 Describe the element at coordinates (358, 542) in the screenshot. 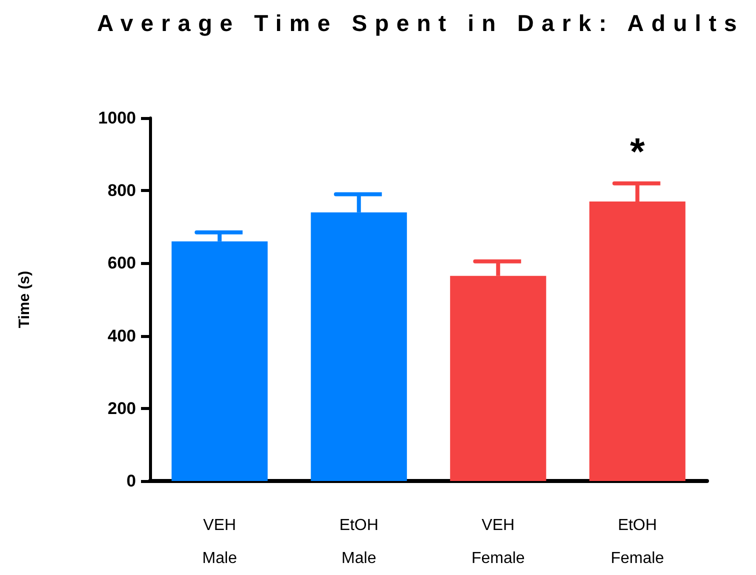

I see `x-tick-label: EtOH Male` at that location.